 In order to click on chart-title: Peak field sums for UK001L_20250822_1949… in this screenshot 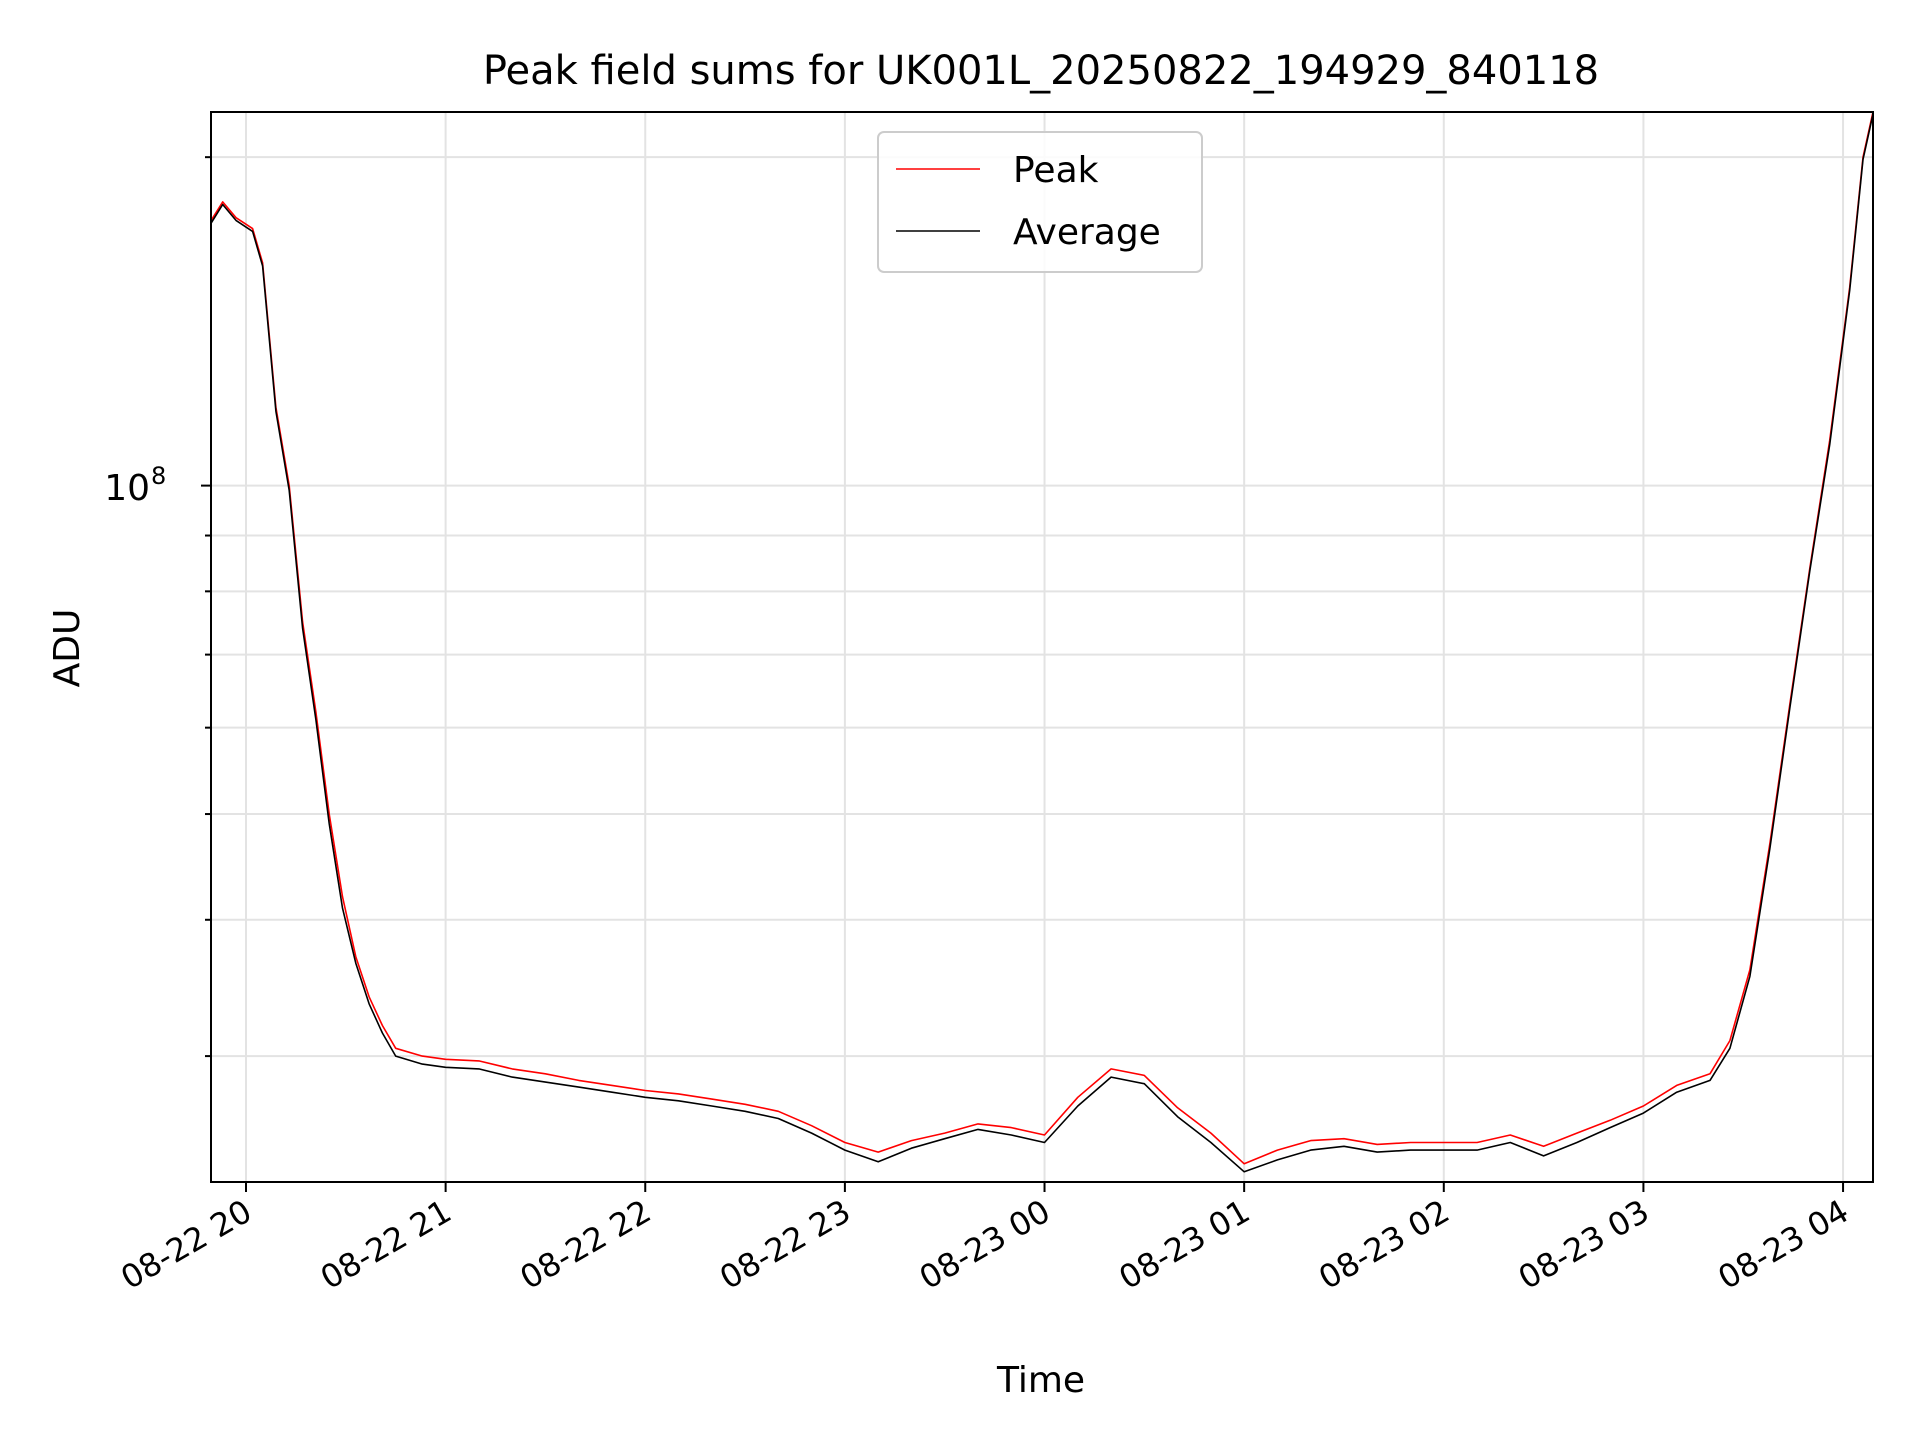, I will do `click(1041, 71)`.